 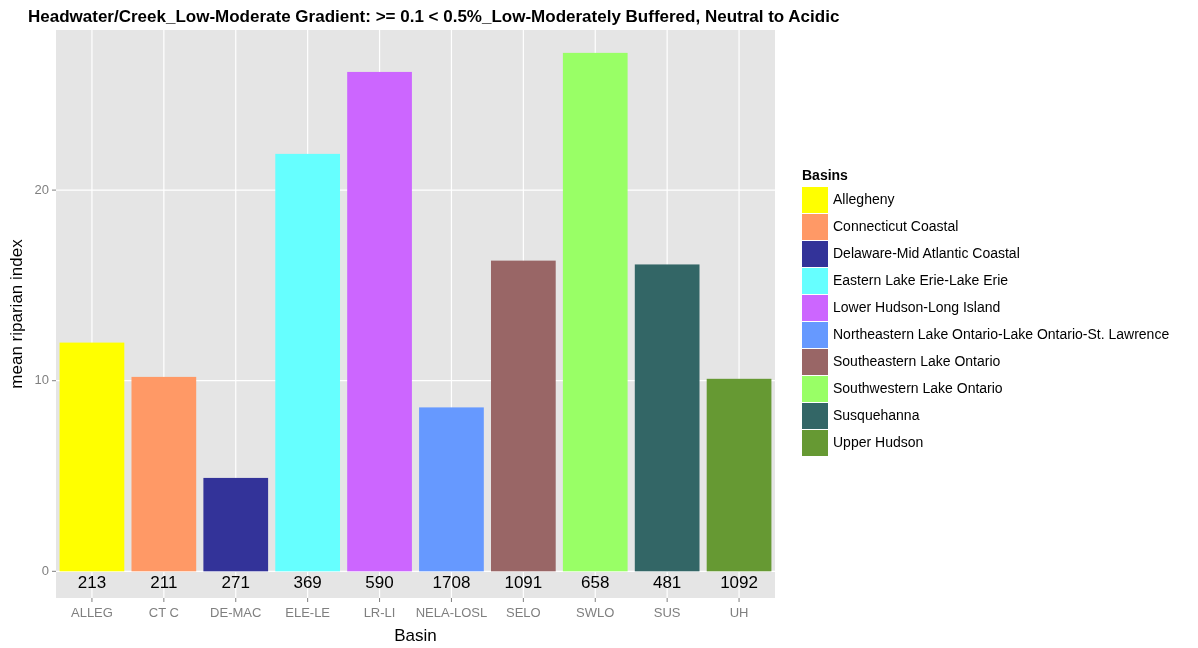 What do you see at coordinates (307, 583) in the screenshot?
I see `annotation: 369` at bounding box center [307, 583].